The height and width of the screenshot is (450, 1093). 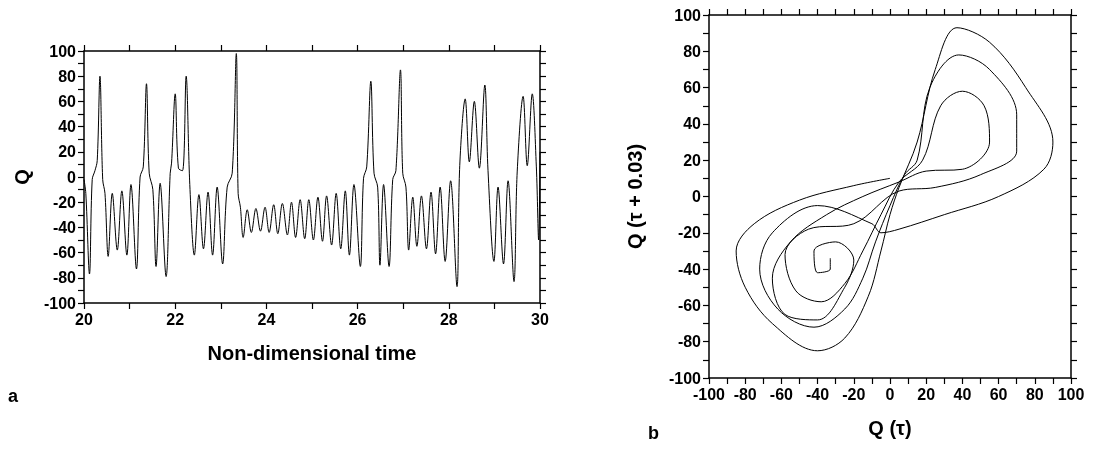 What do you see at coordinates (890, 394) in the screenshot?
I see `x-tick-label: 0` at bounding box center [890, 394].